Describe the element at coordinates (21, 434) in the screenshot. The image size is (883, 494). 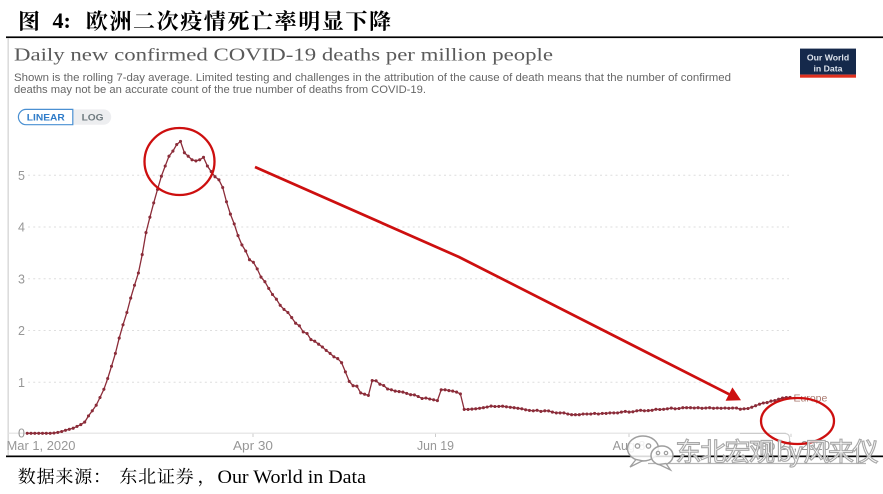
I see `svg-text: 0` at that location.